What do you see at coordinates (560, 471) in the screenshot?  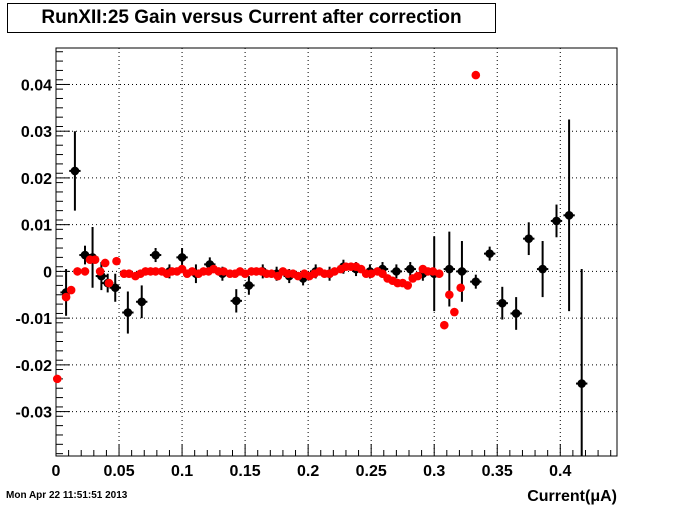 I see `x-tick-label: 0.4` at bounding box center [560, 471].